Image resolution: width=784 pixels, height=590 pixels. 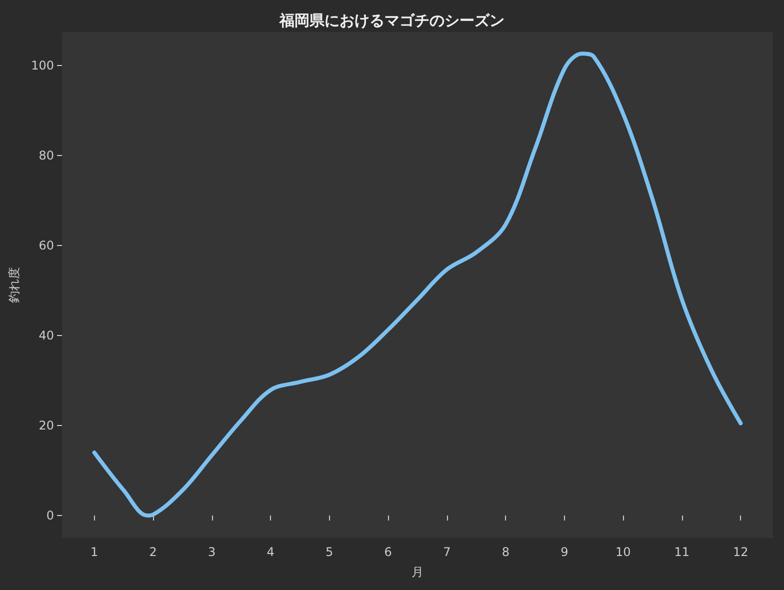 What do you see at coordinates (42, 65) in the screenshot?
I see `y-tick-label: 100` at bounding box center [42, 65].